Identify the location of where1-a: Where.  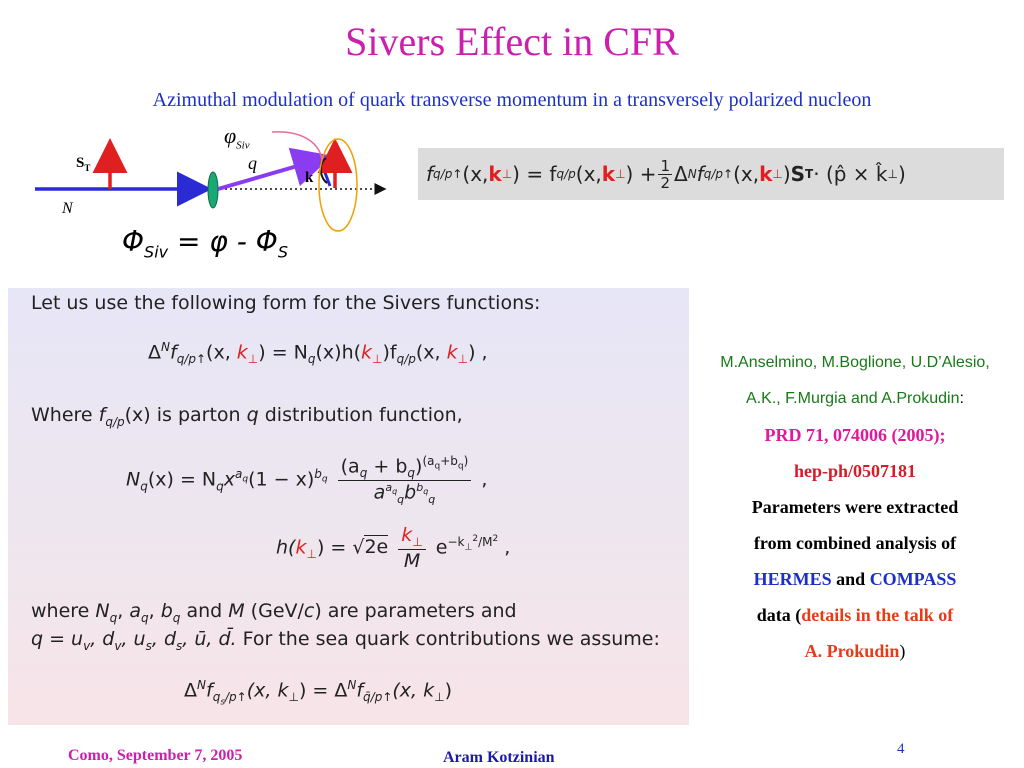
(65, 415).